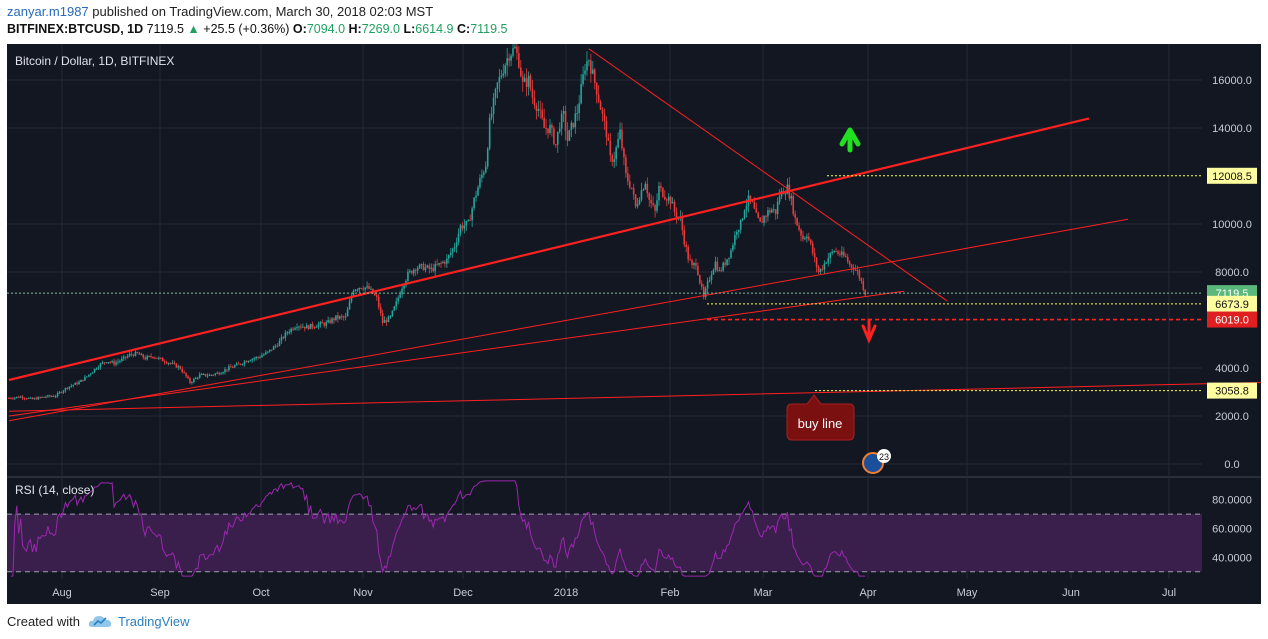  Describe the element at coordinates (850, 140) in the screenshot. I see `arrow-up-icon` at that location.